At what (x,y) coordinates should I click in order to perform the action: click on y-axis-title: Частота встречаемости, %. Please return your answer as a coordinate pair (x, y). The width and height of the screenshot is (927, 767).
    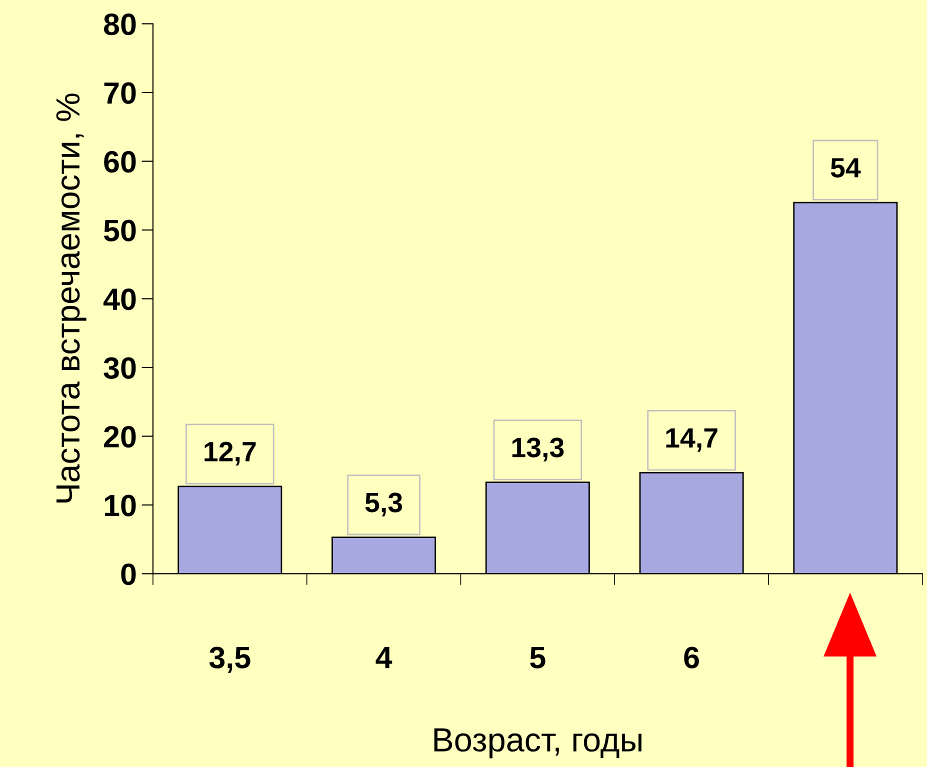
    Looking at the image, I should click on (71, 298).